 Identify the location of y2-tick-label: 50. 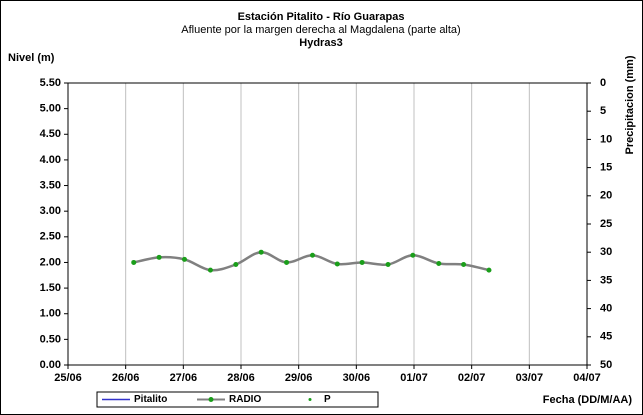
(606, 365).